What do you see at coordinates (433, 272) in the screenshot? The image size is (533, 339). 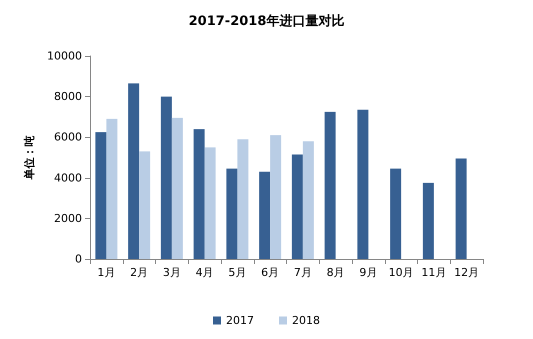 I see `x-tick-label: 11月` at bounding box center [433, 272].